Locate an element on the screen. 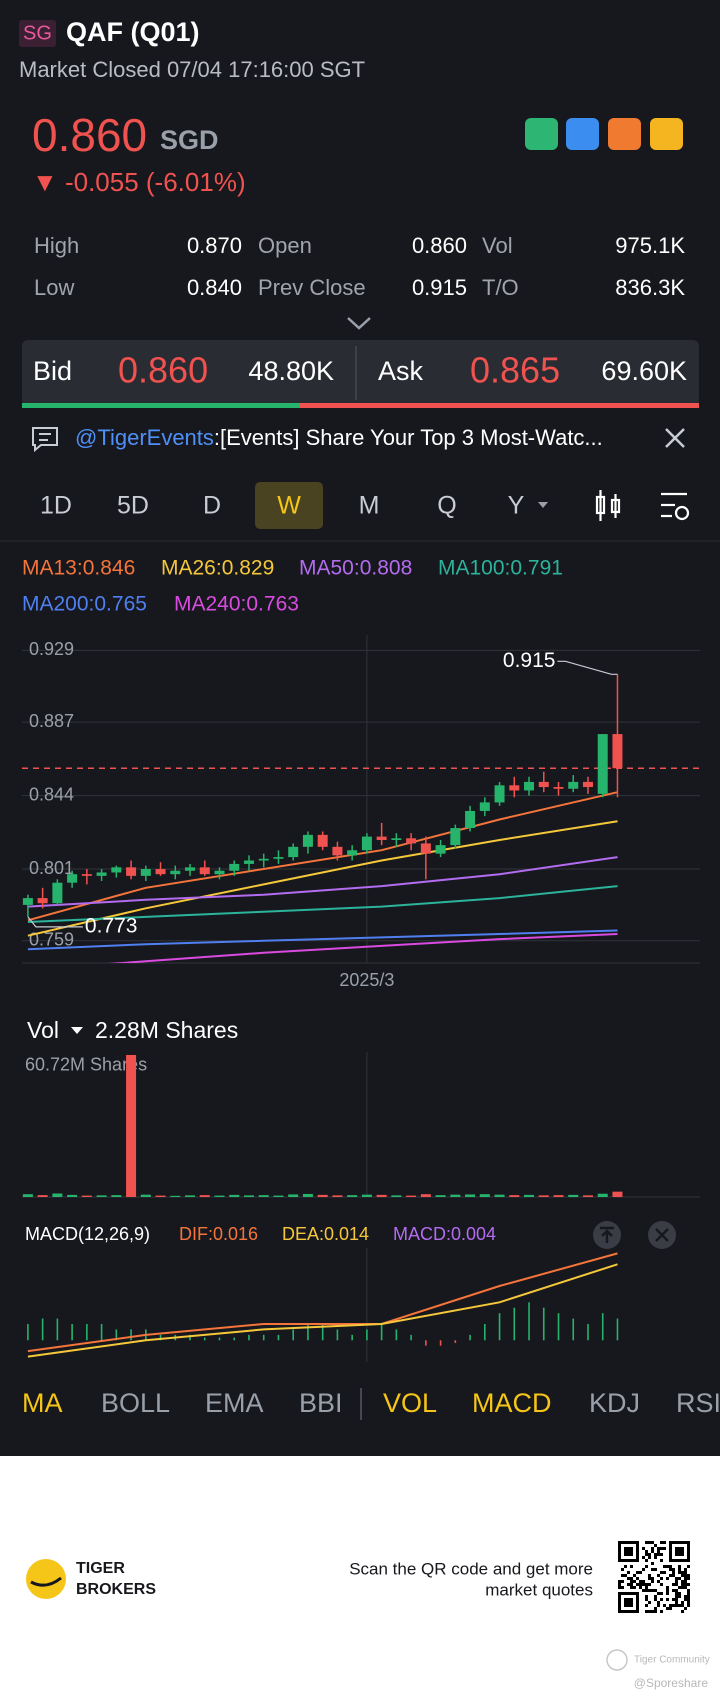  dropdown-arrow is located at coordinates (77, 1030).